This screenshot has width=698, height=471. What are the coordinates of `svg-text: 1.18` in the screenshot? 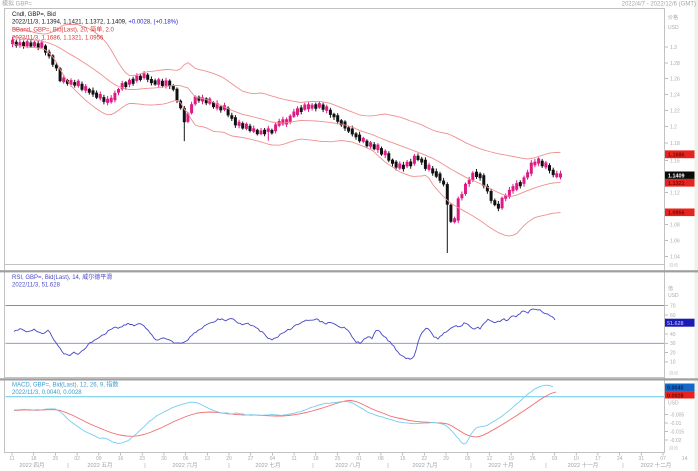 It's located at (675, 144).